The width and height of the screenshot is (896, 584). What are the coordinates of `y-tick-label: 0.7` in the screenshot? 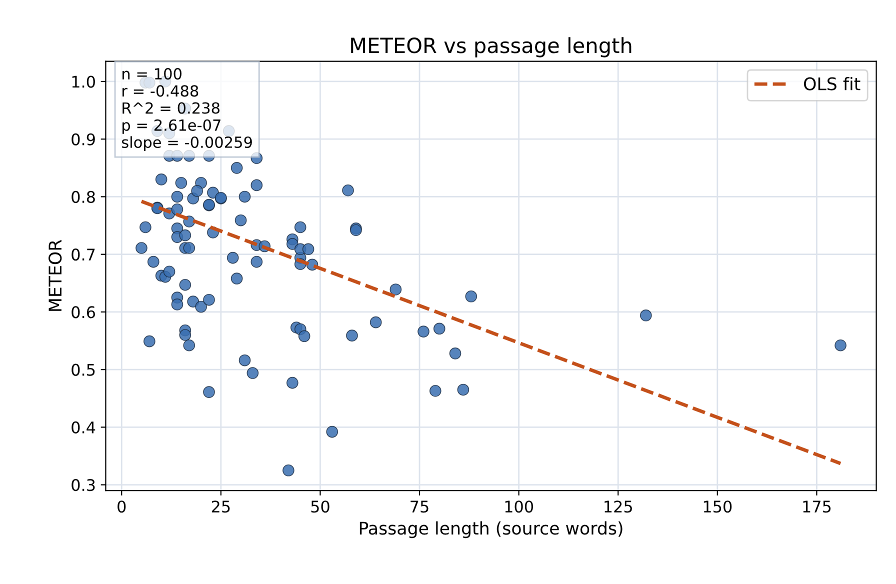 It's located at (83, 254).